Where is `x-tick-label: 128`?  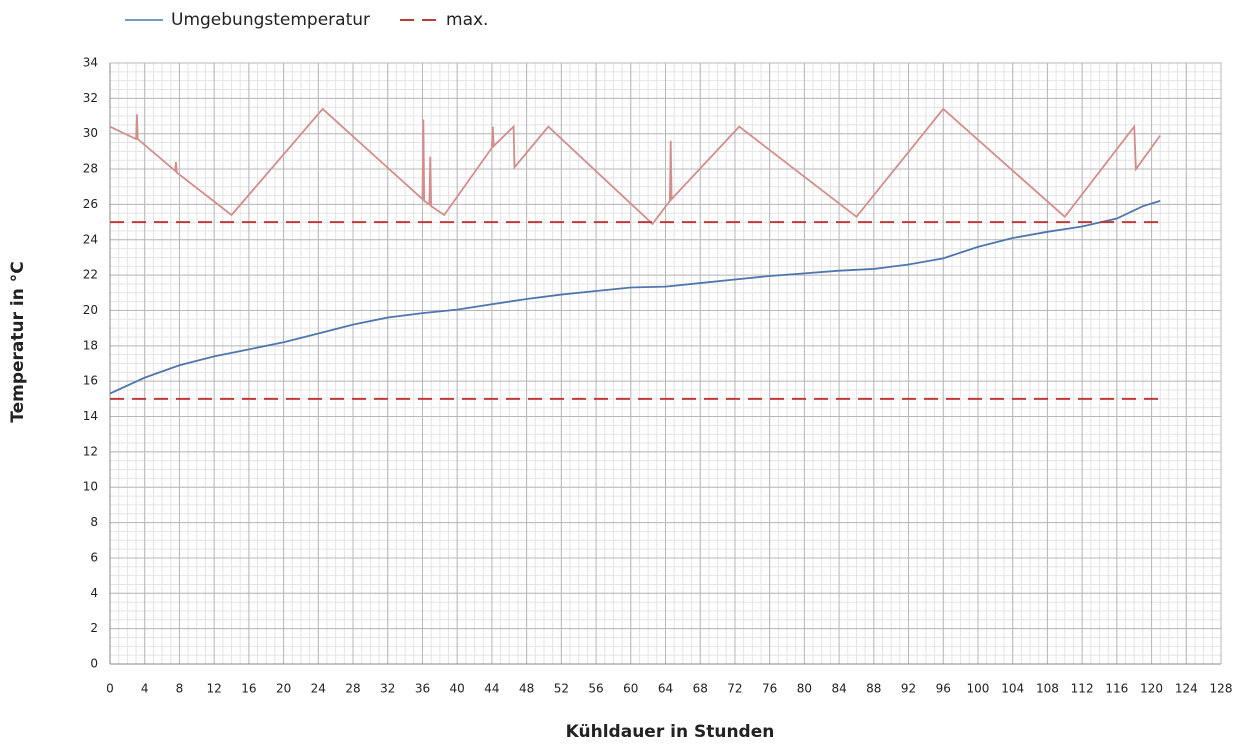 x-tick-label: 128 is located at coordinates (1221, 689).